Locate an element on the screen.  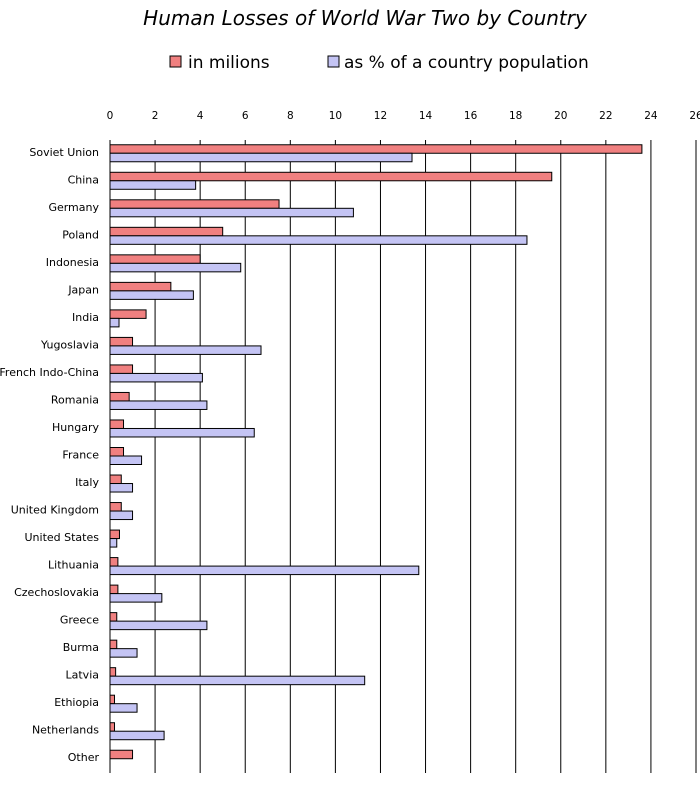
category-label: United Kingdom is located at coordinates (55, 510).